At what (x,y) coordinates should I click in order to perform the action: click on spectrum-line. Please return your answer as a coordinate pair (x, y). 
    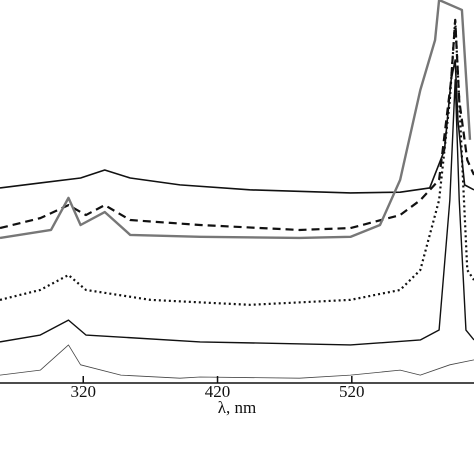
    Looking at the image, I should click on (237, 361).